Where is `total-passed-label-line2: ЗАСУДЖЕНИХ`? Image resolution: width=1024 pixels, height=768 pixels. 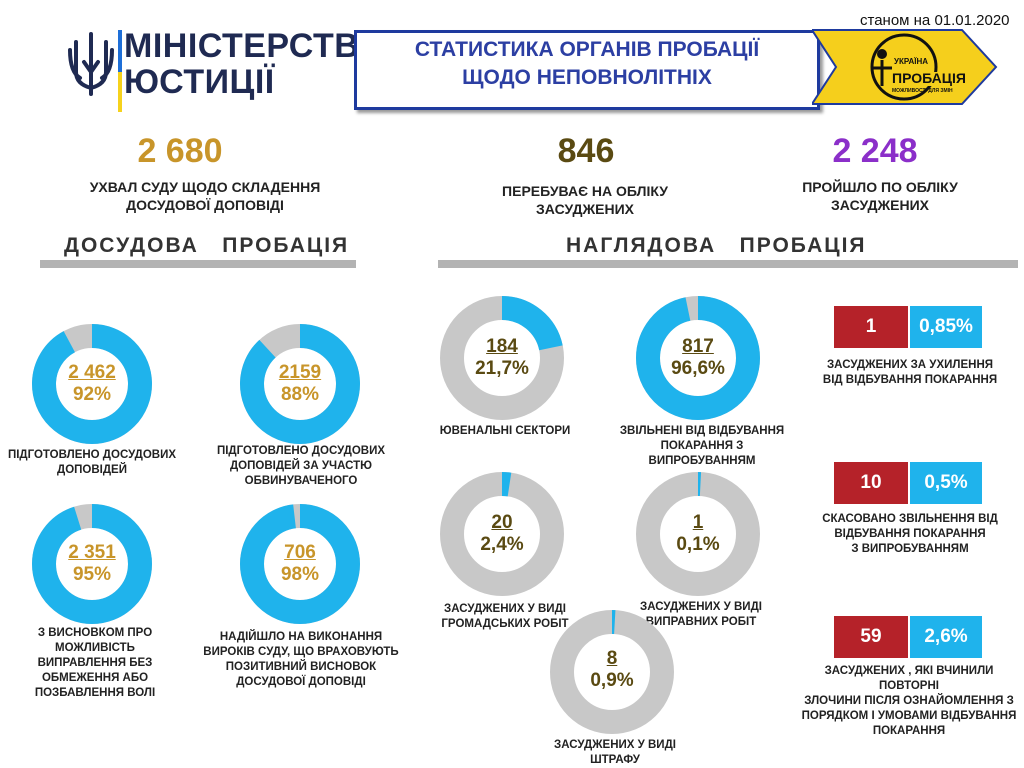
total-passed-label-line2: ЗАСУДЖЕНИХ is located at coordinates (880, 205).